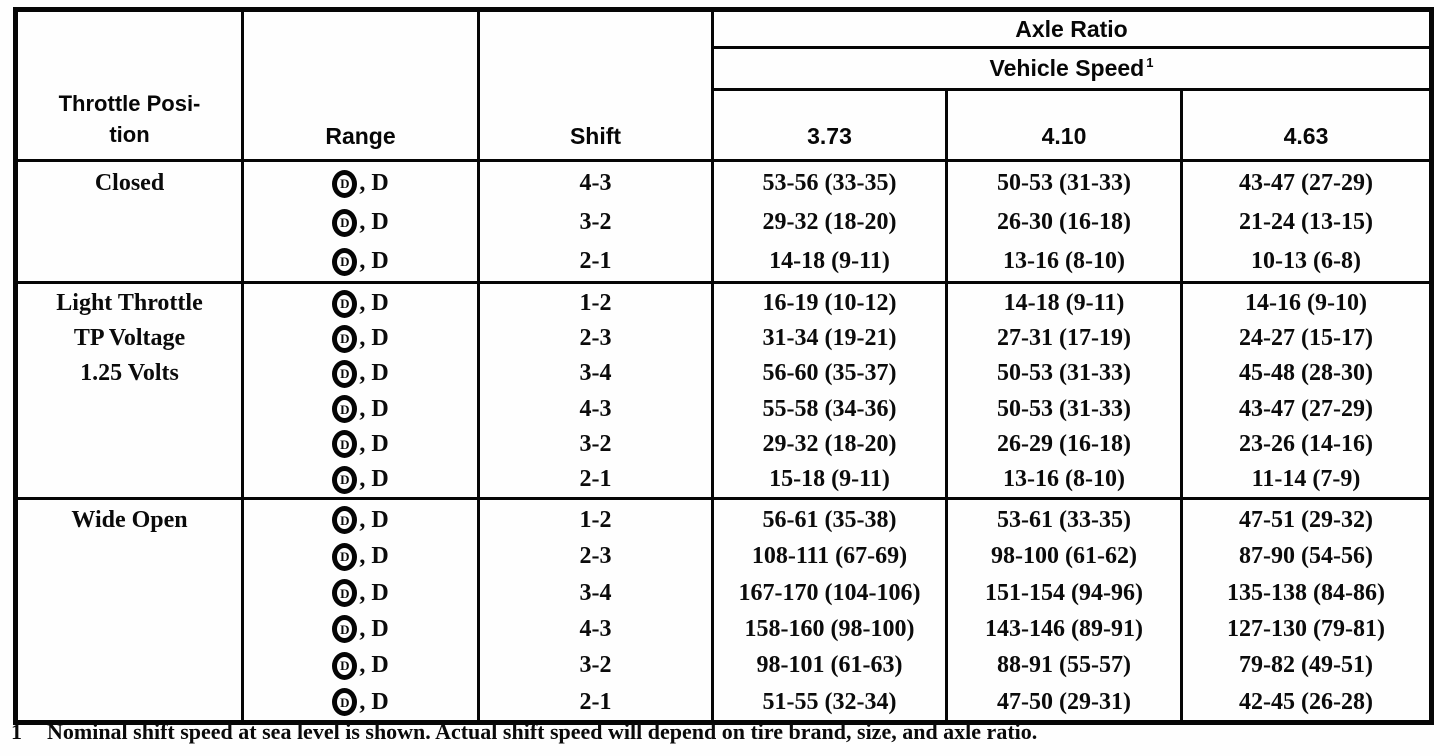 Image resolution: width=1440 pixels, height=756 pixels. I want to click on throttle-position-cell: Light Throttle TP Voltage 1.25 Volts, so click(129, 390).